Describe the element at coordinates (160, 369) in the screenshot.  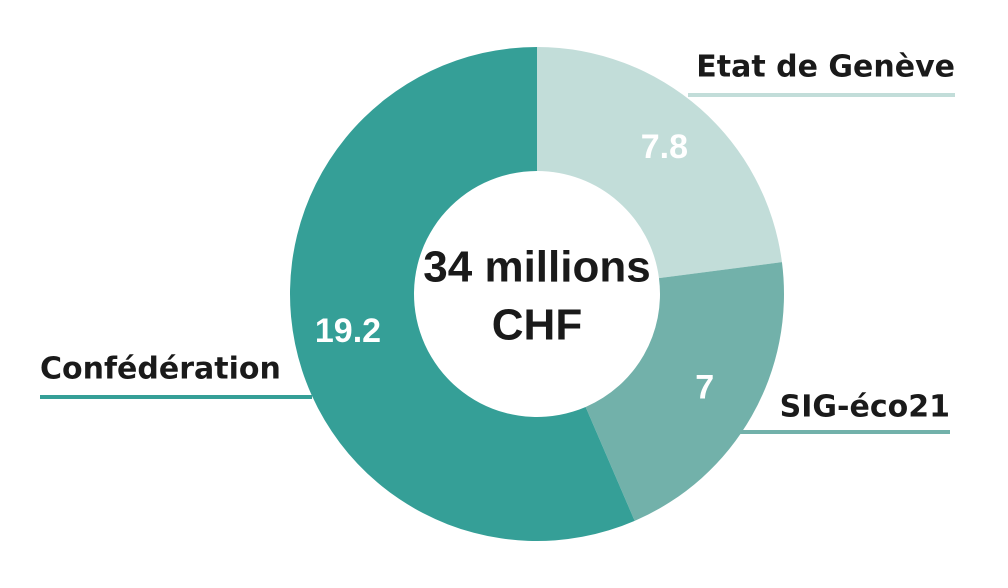
I see `category-label: Confédération` at that location.